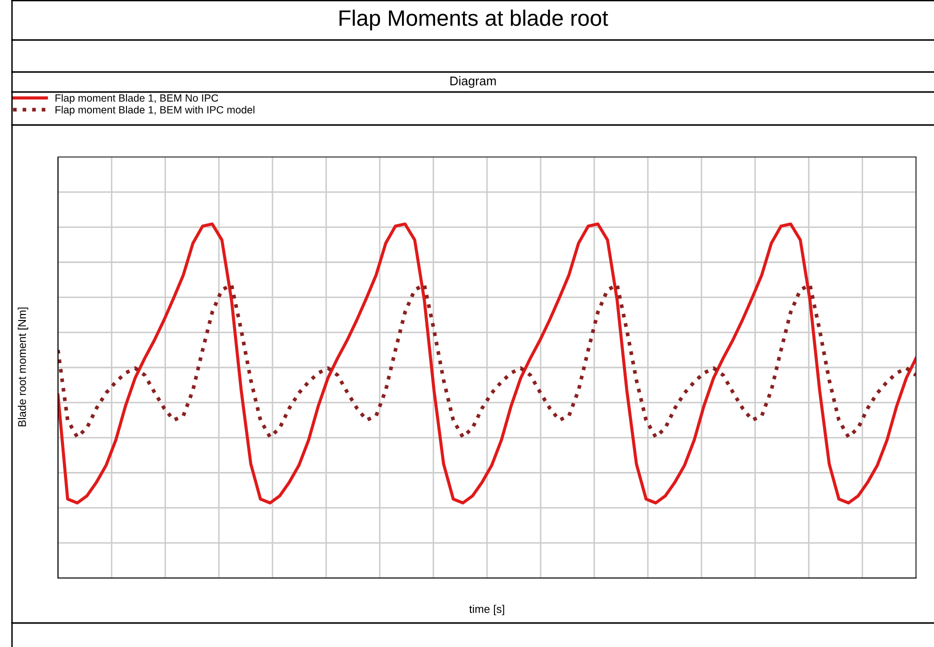 This screenshot has height=647, width=934. Describe the element at coordinates (137, 99) in the screenshot. I see `legend-label: Flap moment Blade 1, BEM No IPC` at that location.